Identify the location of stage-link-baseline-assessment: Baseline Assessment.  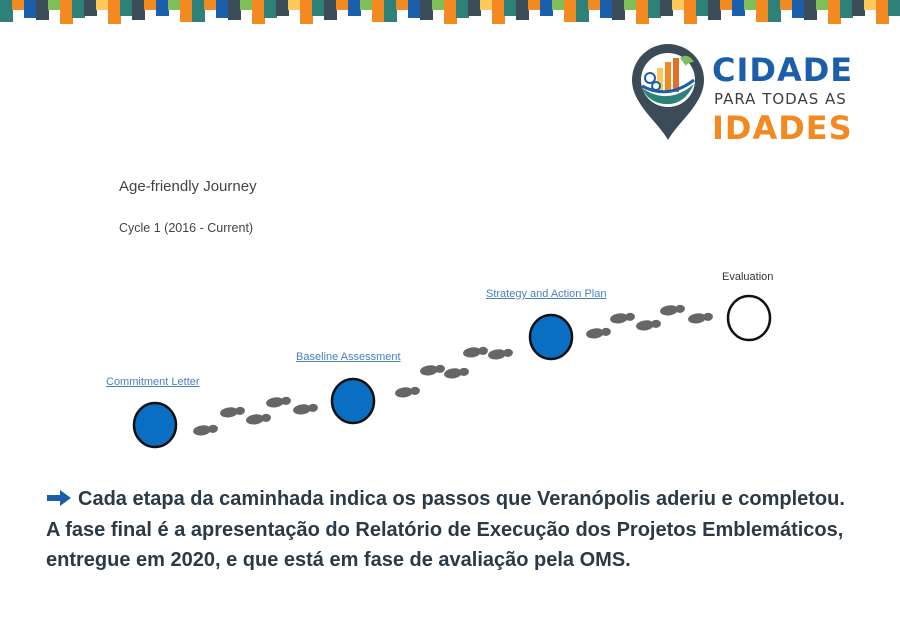
(348, 357).